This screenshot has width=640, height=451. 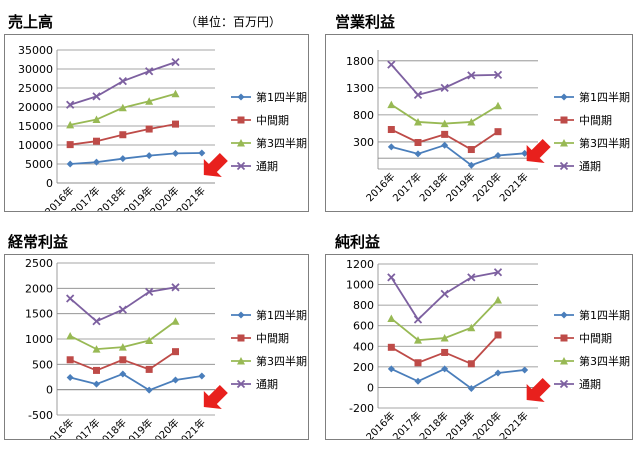 What do you see at coordinates (39, 164) in the screenshot?
I see `y-tick-label: 5000` at bounding box center [39, 164].